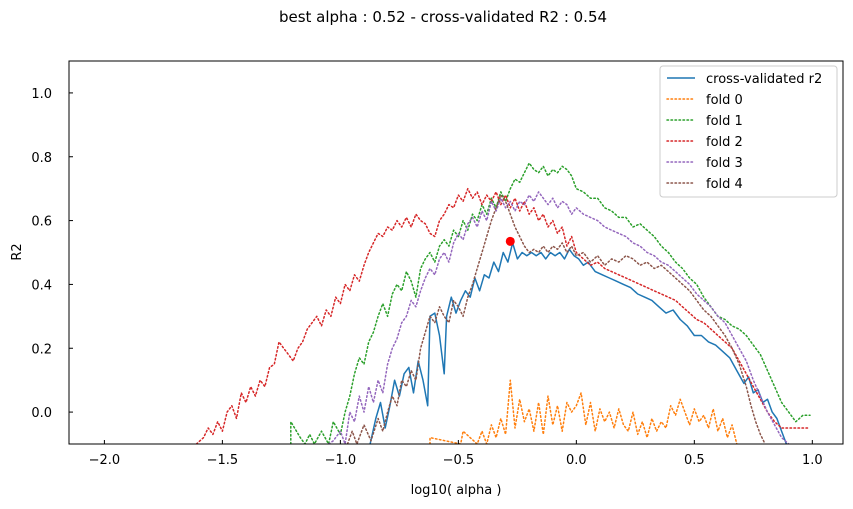  Describe the element at coordinates (41, 222) in the screenshot. I see `y-tick-label: 0.6` at that location.